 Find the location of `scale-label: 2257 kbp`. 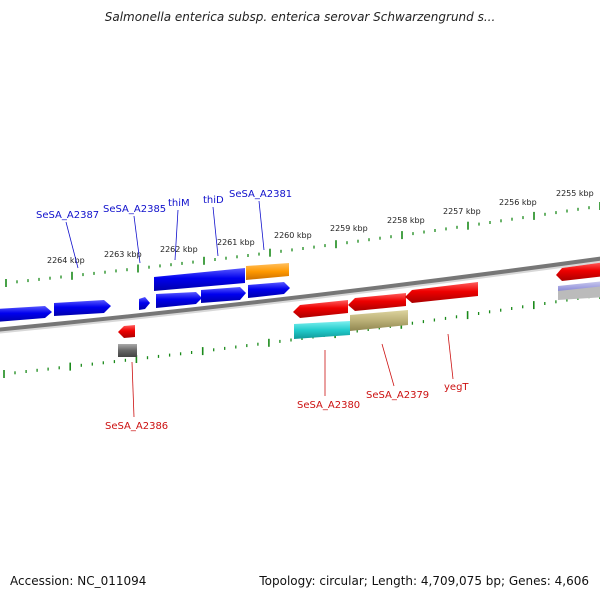

scale-label: 2257 kbp is located at coordinates (462, 211).